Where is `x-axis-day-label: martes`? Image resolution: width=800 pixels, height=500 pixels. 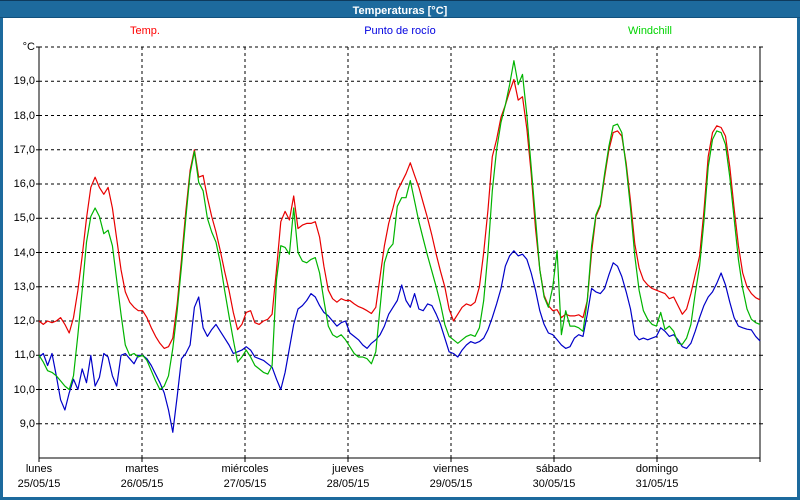
x-axis-day-label: martes is located at coordinates (142, 469).